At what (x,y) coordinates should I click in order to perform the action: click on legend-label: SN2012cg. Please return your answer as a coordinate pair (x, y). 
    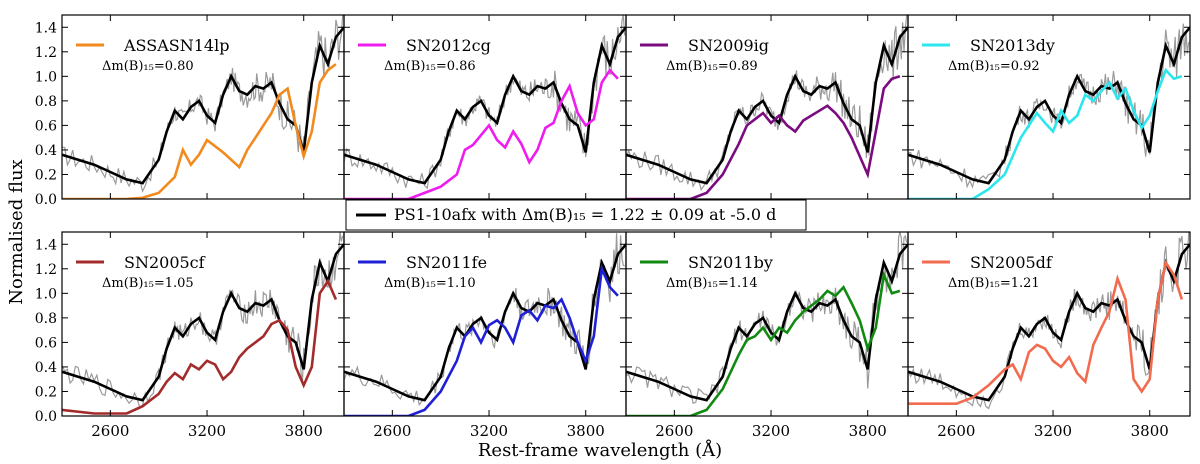
    Looking at the image, I should click on (448, 45).